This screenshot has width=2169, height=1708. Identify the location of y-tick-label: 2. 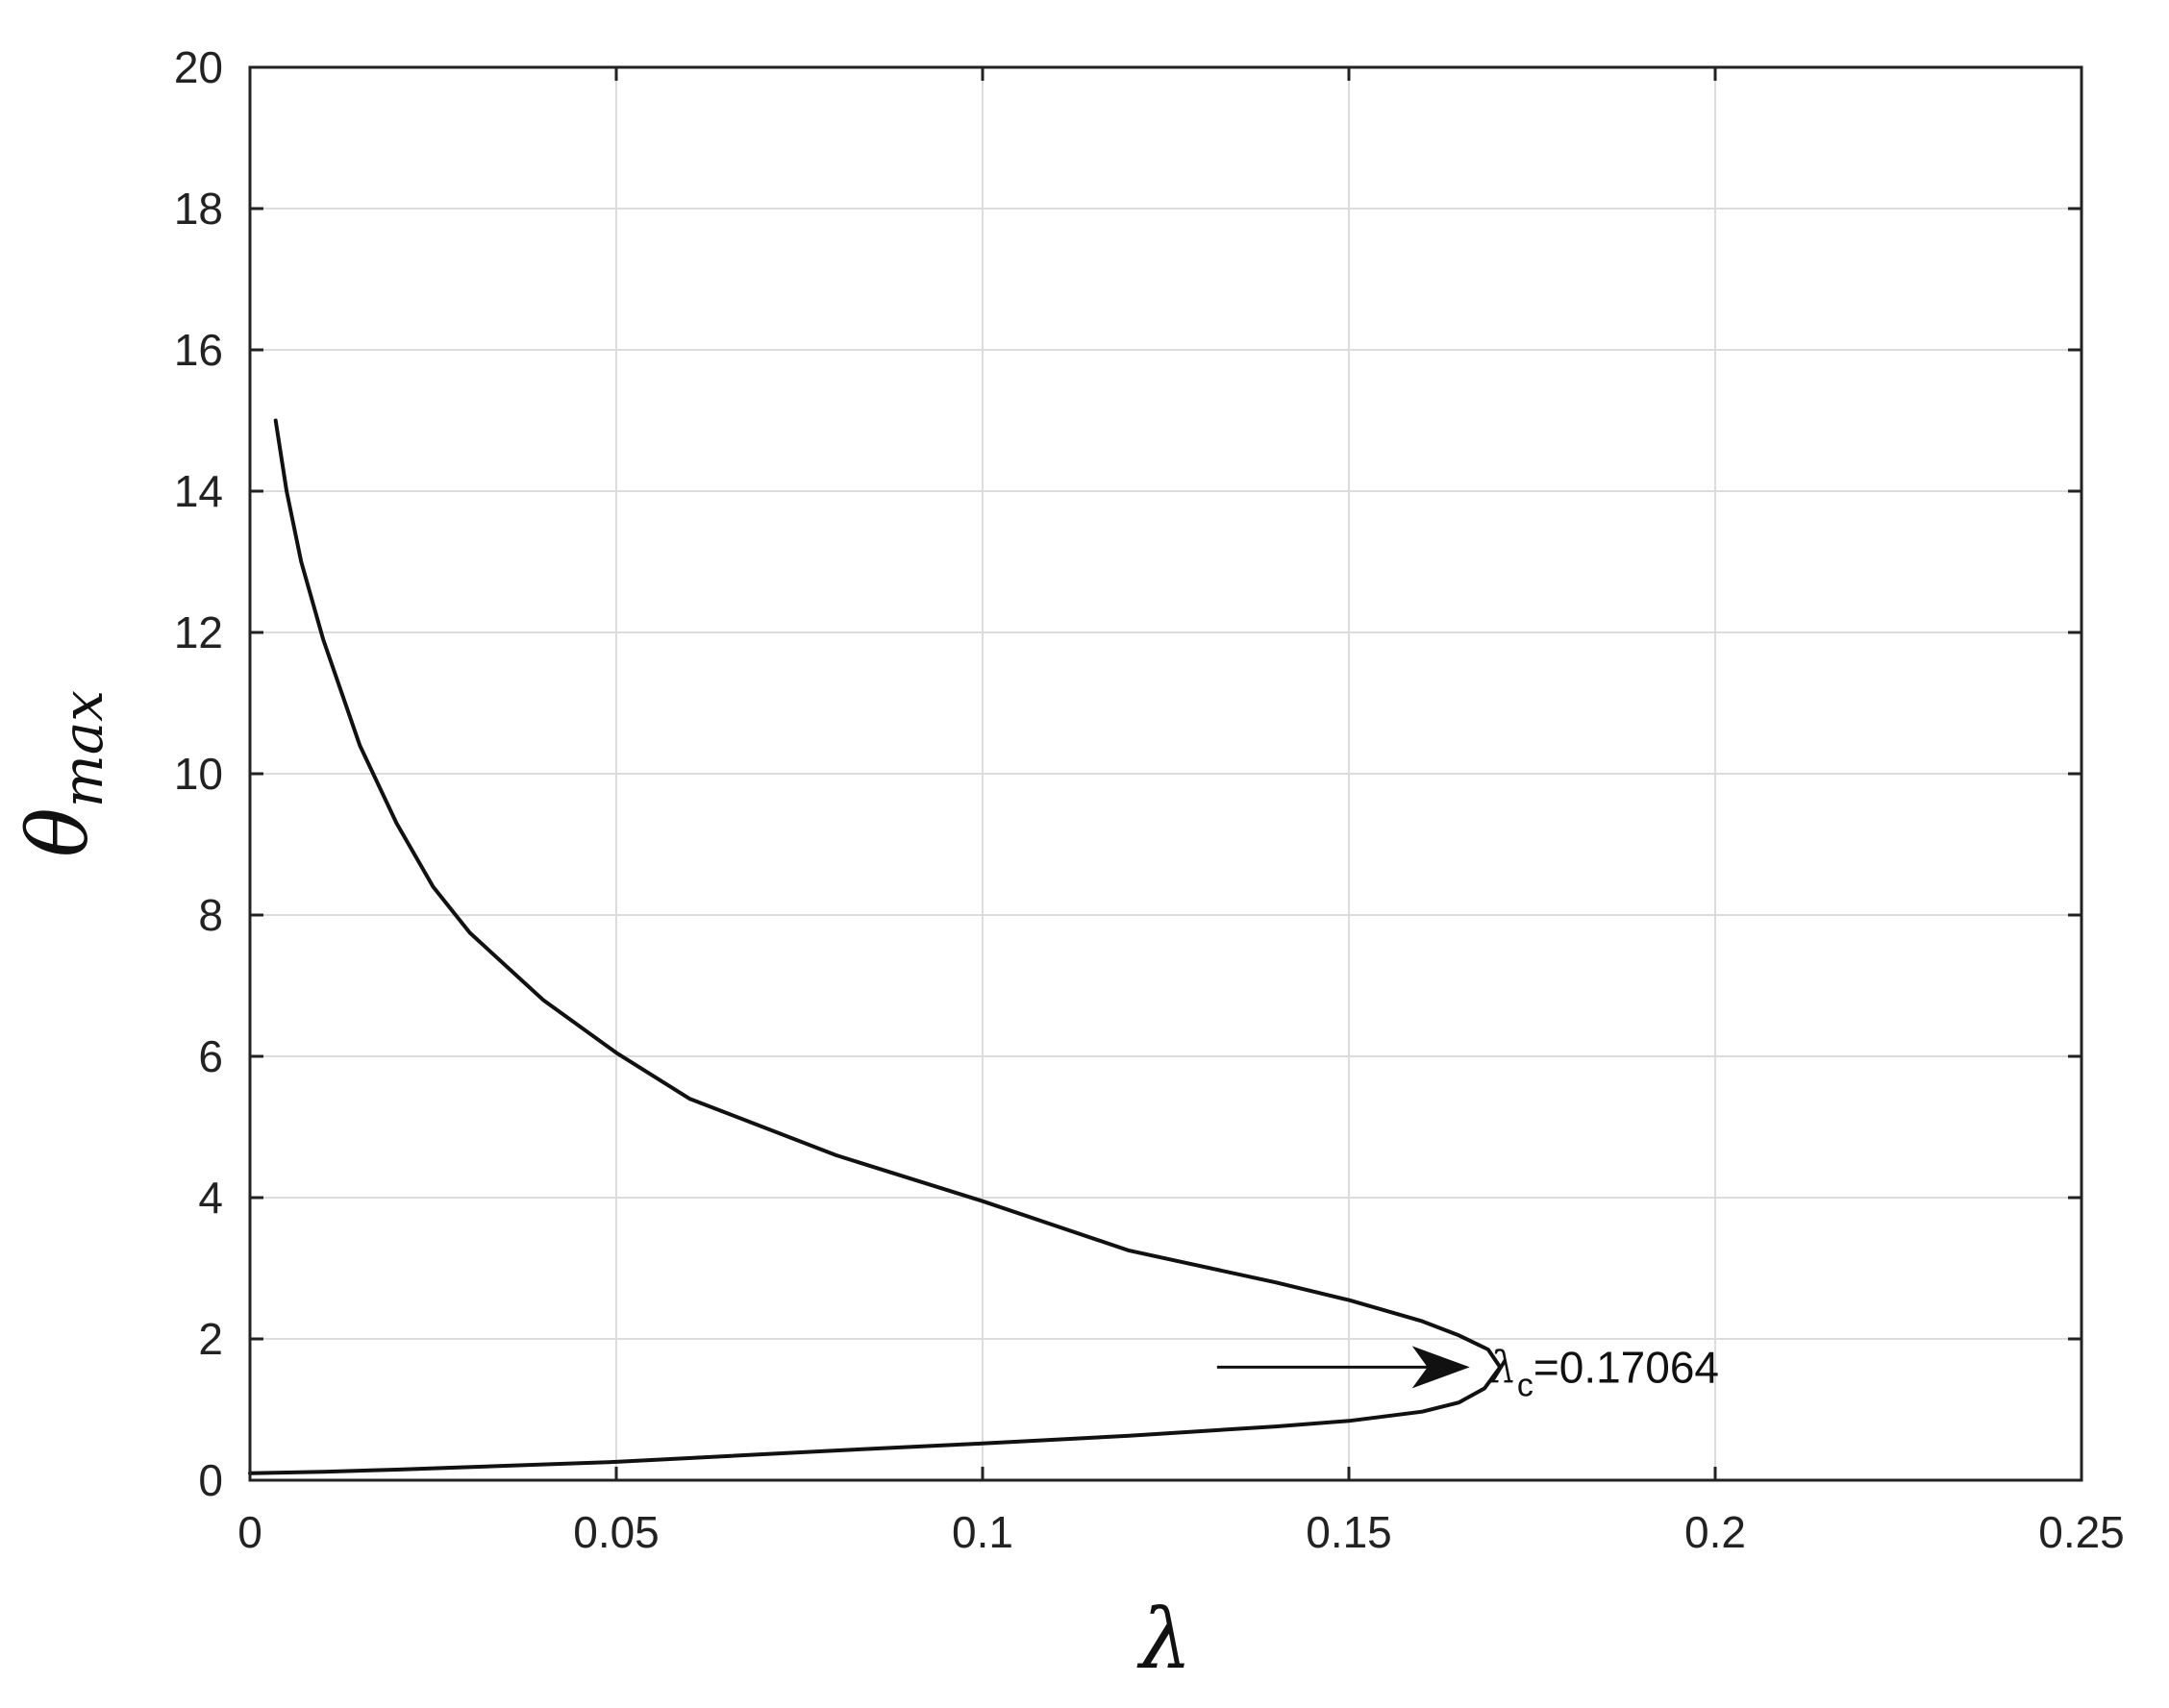
(211, 1339).